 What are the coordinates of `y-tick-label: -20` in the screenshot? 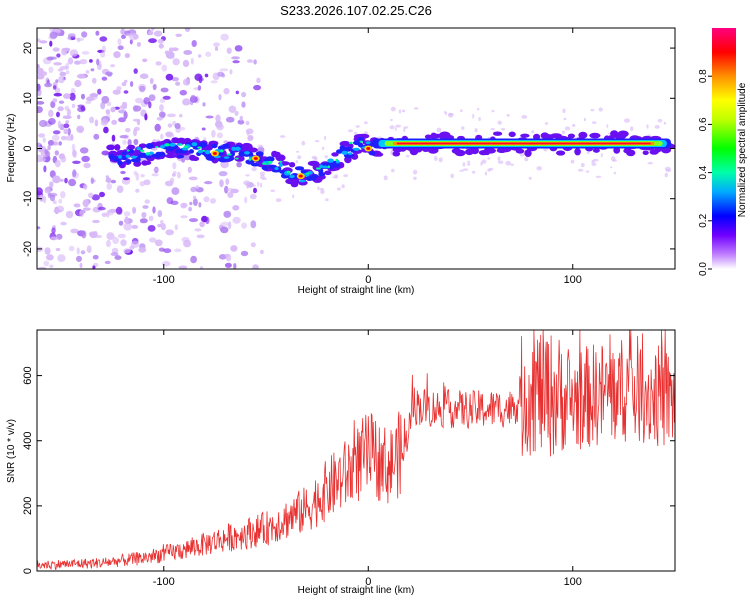 It's located at (28, 249).